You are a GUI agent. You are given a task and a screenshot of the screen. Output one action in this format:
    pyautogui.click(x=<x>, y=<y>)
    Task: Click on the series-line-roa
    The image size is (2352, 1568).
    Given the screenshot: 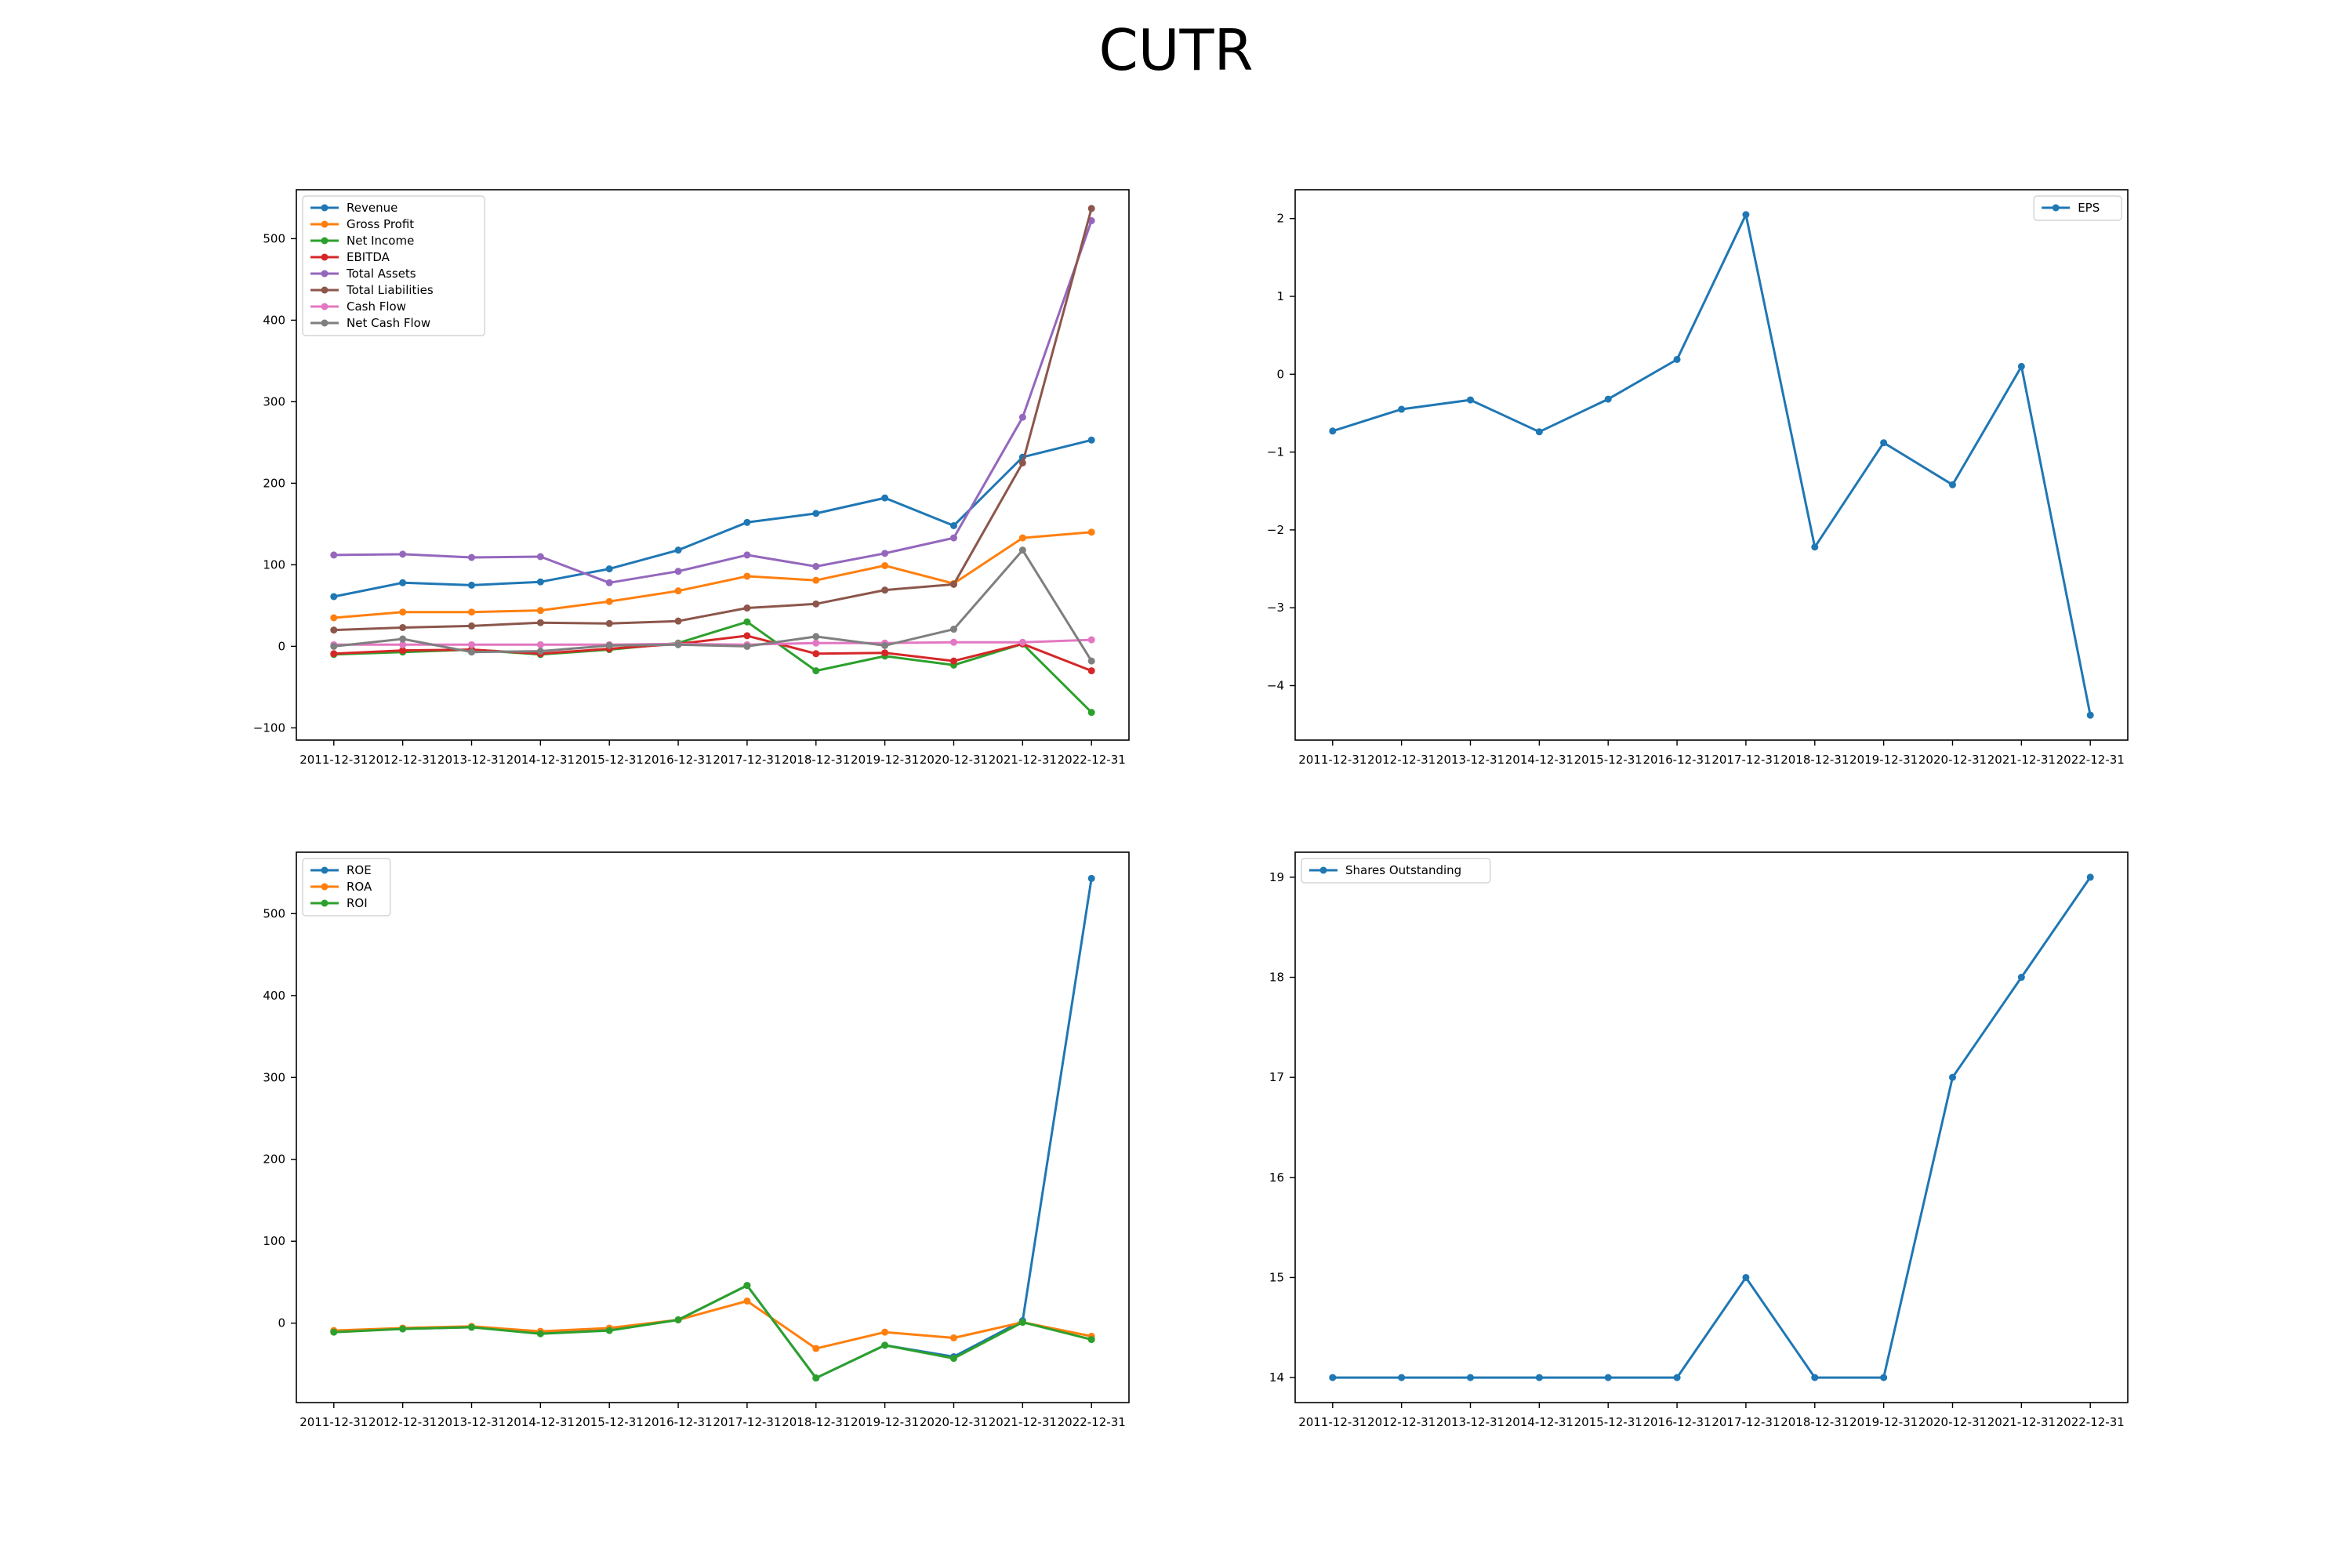 What is the action you would take?
    pyautogui.click(x=712, y=1325)
    